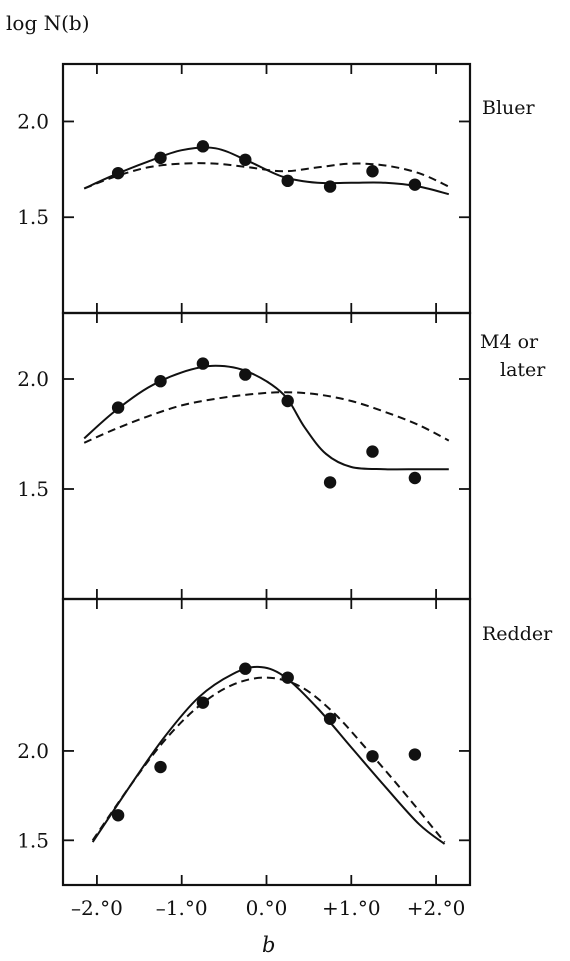 Image resolution: width=570 pixels, height=961 pixels. What do you see at coordinates (268, 945) in the screenshot?
I see `x-axis-title: b` at bounding box center [268, 945].